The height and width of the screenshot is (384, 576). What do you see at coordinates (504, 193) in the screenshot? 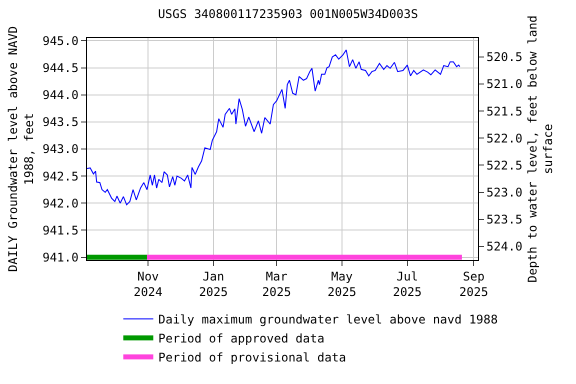
I see `y2-tick-label: 523.0` at bounding box center [504, 193].